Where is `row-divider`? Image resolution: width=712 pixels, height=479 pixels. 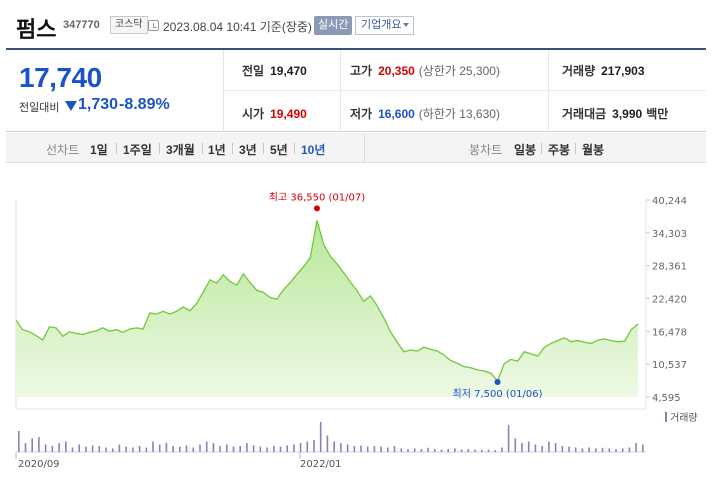 row-divider is located at coordinates (465, 90).